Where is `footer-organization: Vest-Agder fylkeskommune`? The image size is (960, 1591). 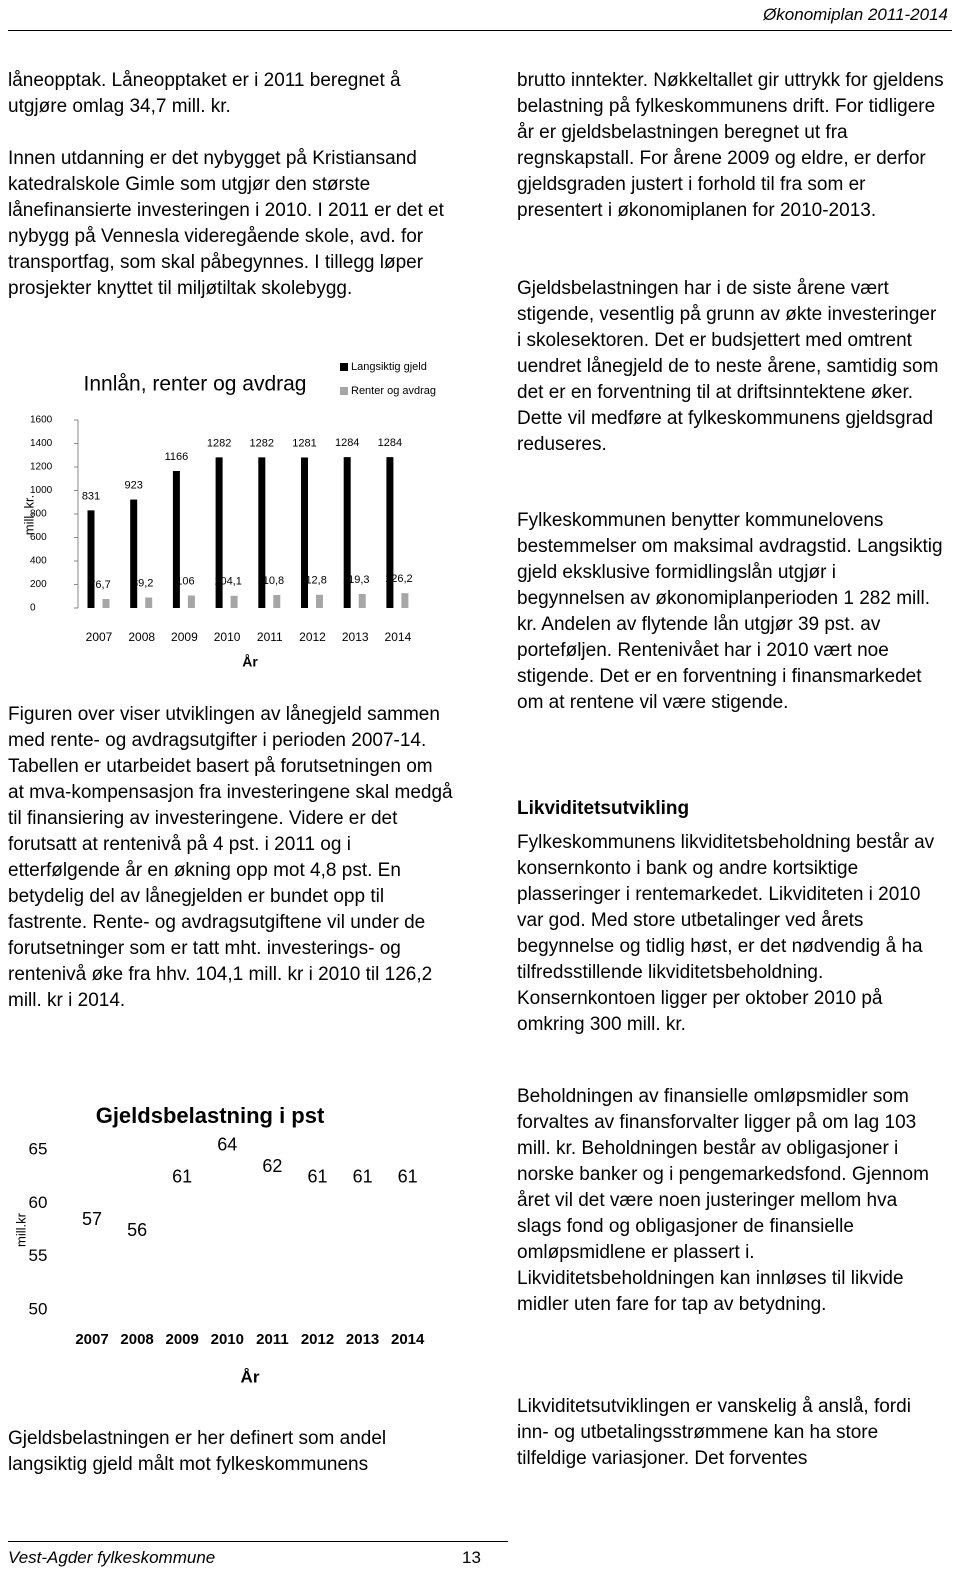
footer-organization: Vest-Agder fylkeskommune is located at coordinates (112, 1557).